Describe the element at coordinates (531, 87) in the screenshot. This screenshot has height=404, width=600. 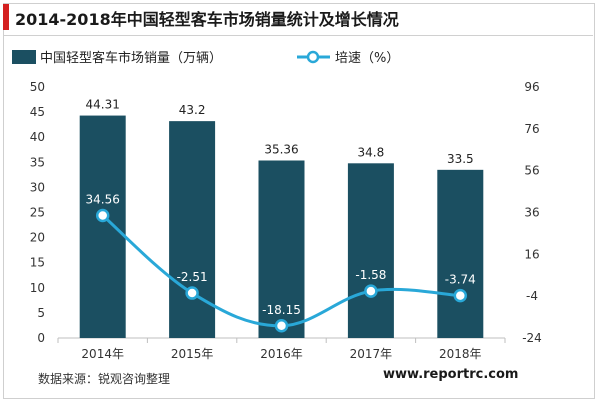
I see `y-right-tick-label: 96` at that location.